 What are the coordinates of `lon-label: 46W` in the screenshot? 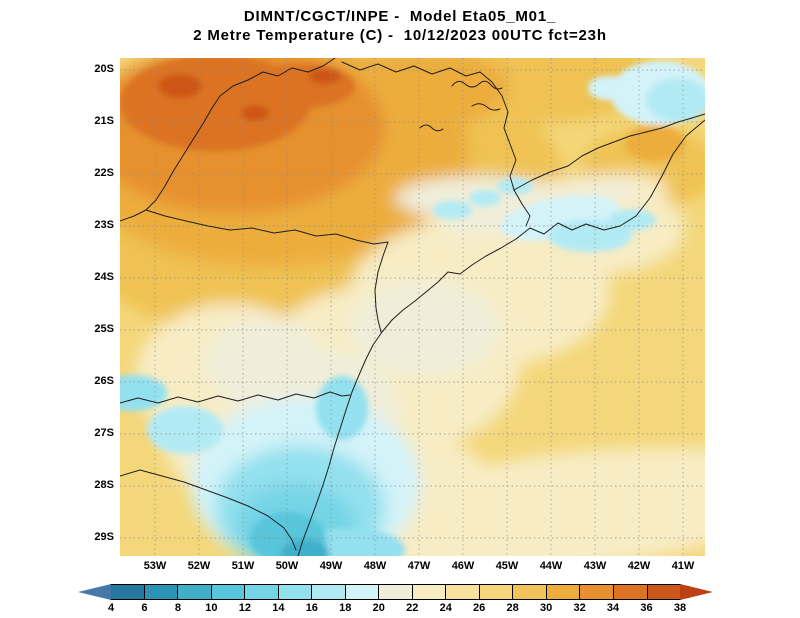 It's located at (463, 566).